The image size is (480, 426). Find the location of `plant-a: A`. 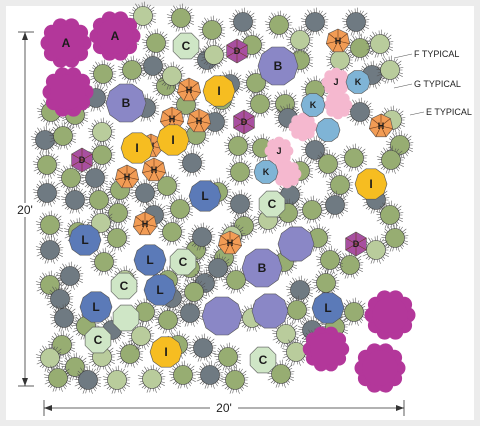

plant-a: A is located at coordinates (115, 36).